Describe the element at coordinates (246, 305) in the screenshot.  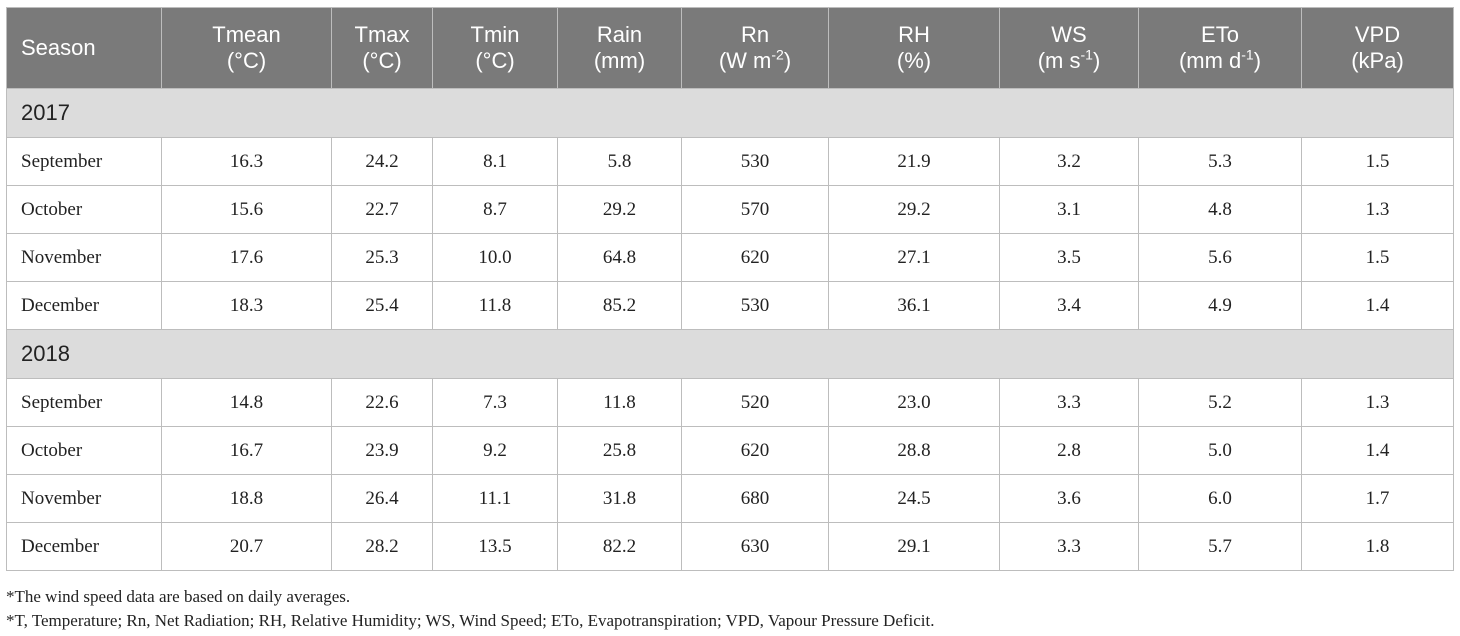
I see `value-cell: 18.3` at that location.